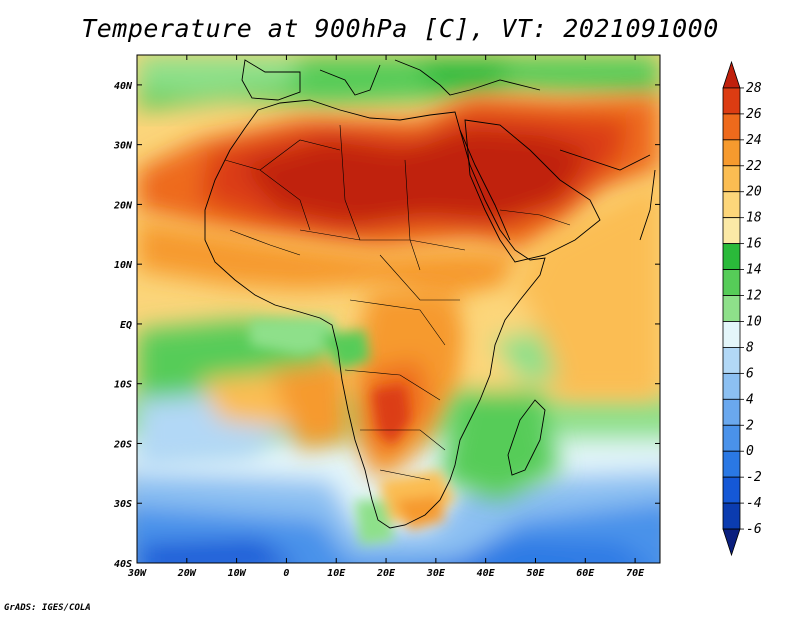 This screenshot has height=618, width=800. What do you see at coordinates (750, 399) in the screenshot?
I see `colorbar-label: 4` at bounding box center [750, 399].